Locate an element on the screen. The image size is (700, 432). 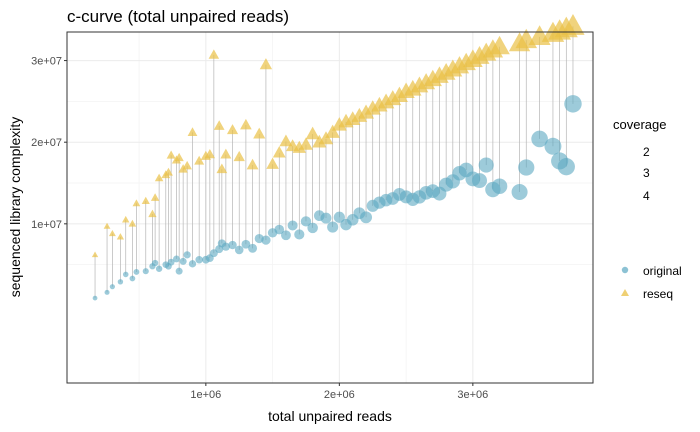
size-legend-title: coverage is located at coordinates (639, 124).